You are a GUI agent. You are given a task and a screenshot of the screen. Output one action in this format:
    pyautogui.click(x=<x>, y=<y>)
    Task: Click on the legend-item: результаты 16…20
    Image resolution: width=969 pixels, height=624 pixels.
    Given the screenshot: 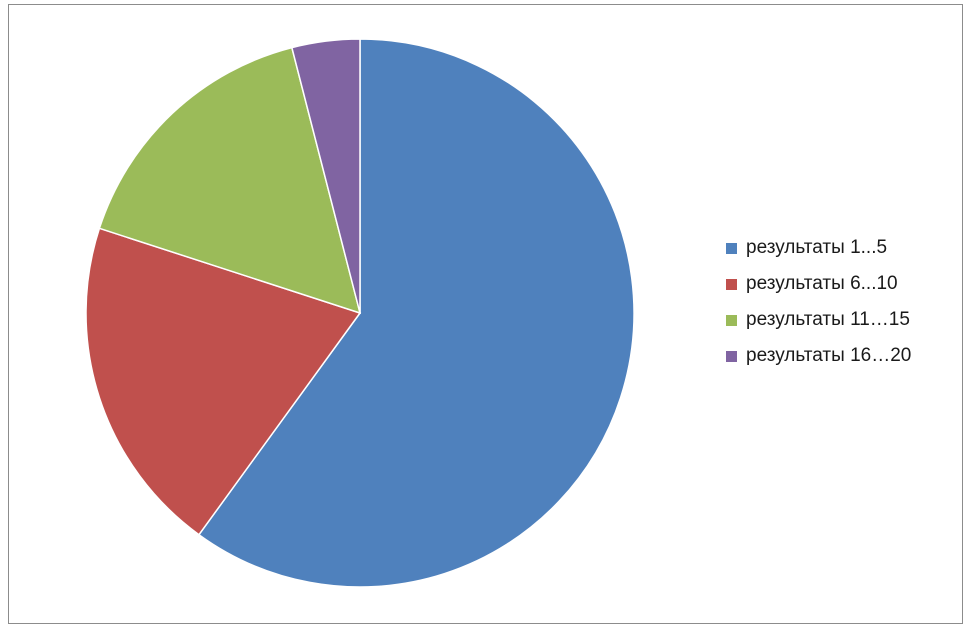 What is the action you would take?
    pyautogui.click(x=846, y=356)
    